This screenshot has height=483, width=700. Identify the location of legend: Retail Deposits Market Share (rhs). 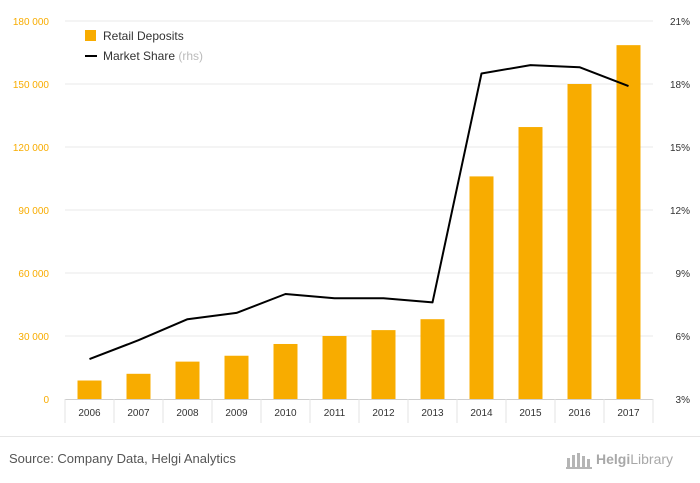
(144, 46).